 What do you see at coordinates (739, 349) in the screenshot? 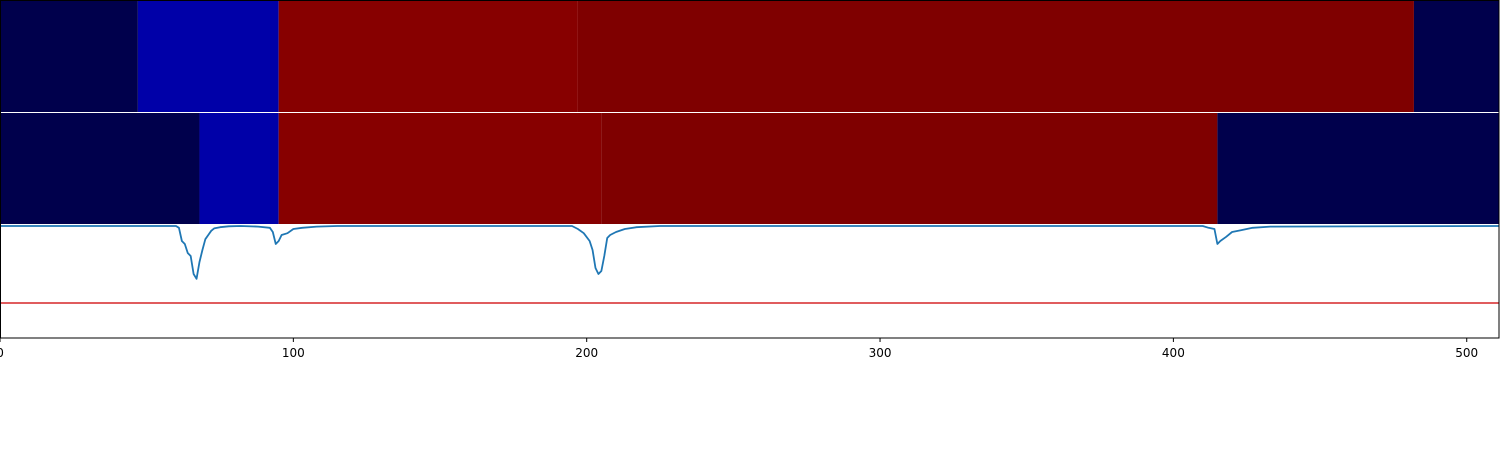
I see `x-axis: 0 100 200 300 400 500` at bounding box center [739, 349].